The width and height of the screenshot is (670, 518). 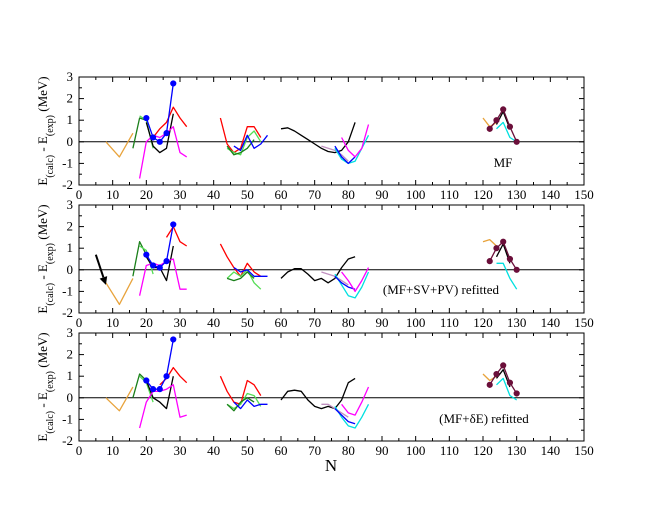 I want to click on x-tick-label: 90, so click(x=382, y=450).